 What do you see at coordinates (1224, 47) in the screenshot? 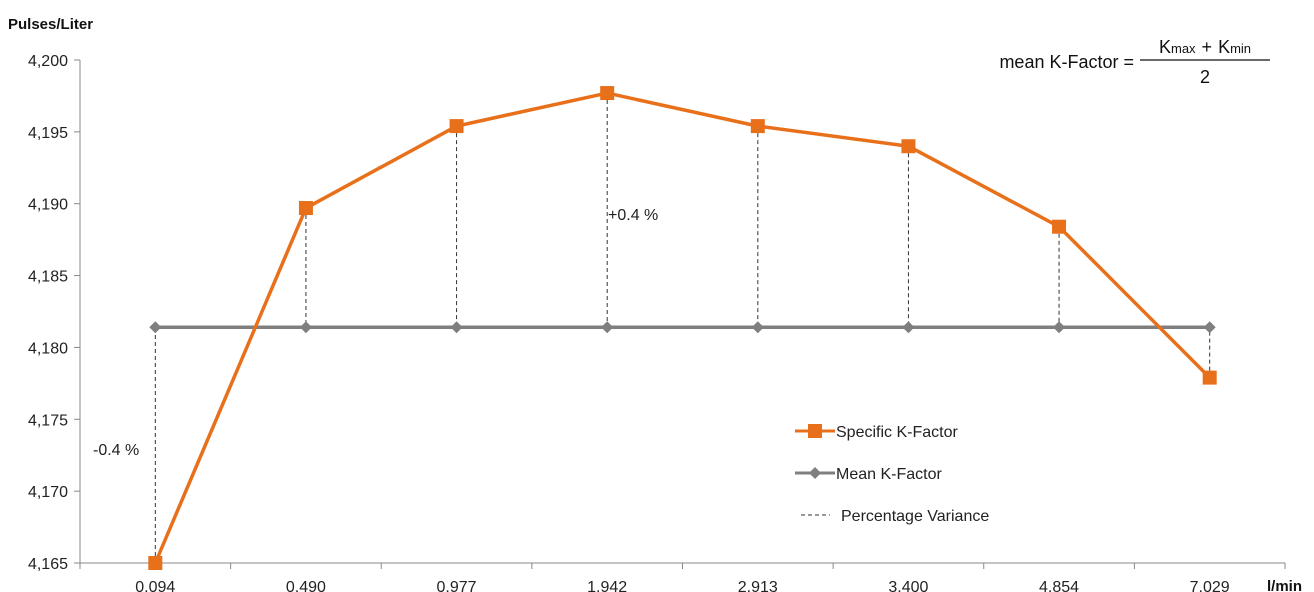
I see `formula-k-min: K` at bounding box center [1224, 47].